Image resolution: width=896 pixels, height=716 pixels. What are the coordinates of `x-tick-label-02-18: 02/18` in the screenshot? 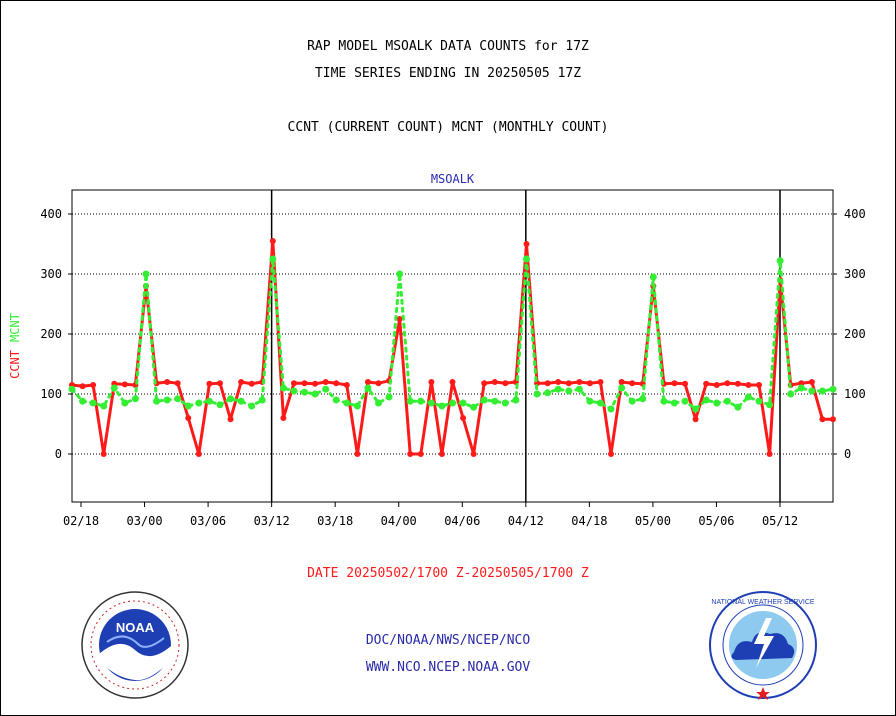 It's located at (81, 521).